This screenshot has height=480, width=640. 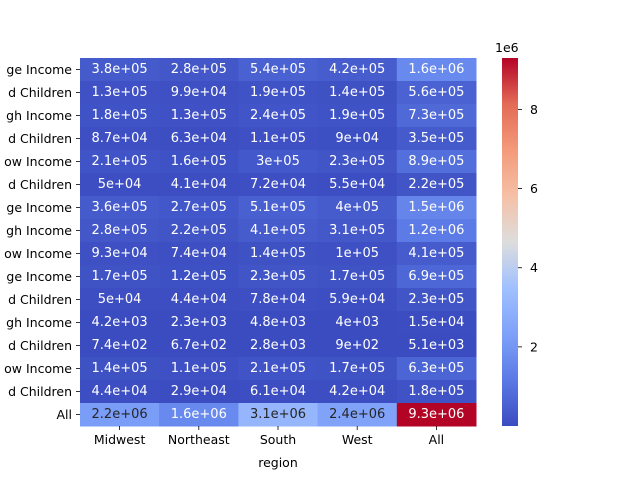 I want to click on cell-label: 6.1e+04, so click(x=278, y=391).